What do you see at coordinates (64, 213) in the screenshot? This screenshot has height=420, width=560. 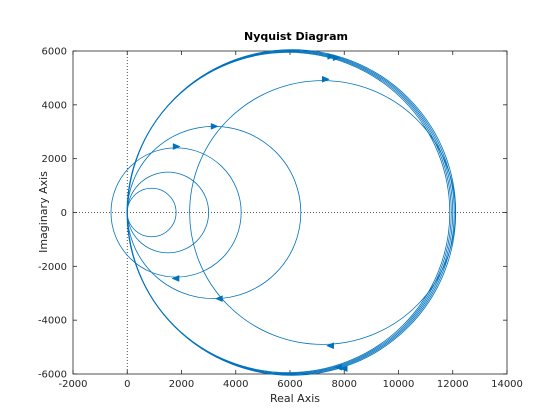 I see `y-tick-label: 0` at bounding box center [64, 213].